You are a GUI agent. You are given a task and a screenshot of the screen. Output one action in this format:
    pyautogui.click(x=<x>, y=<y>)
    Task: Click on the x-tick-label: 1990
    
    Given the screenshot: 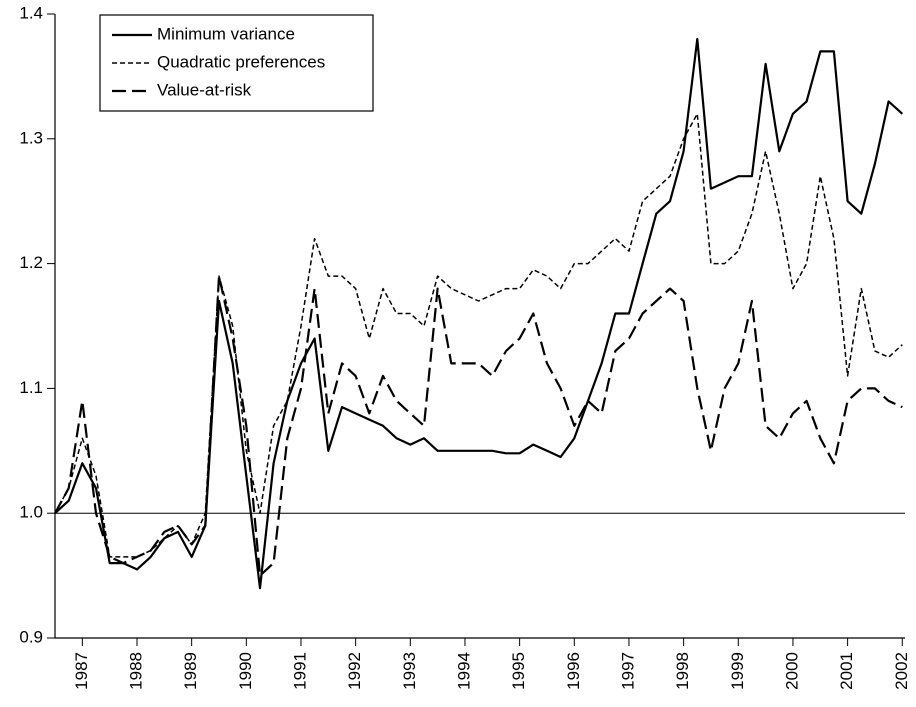 What is the action you would take?
    pyautogui.click(x=245, y=671)
    